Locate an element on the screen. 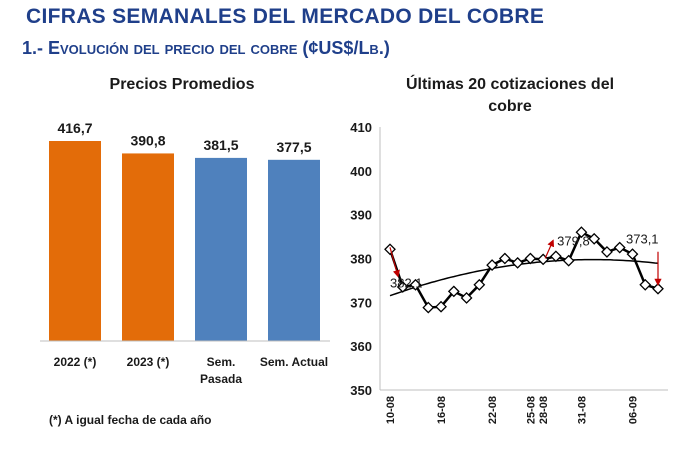 The width and height of the screenshot is (685, 450). series-line is located at coordinates (523, 269).